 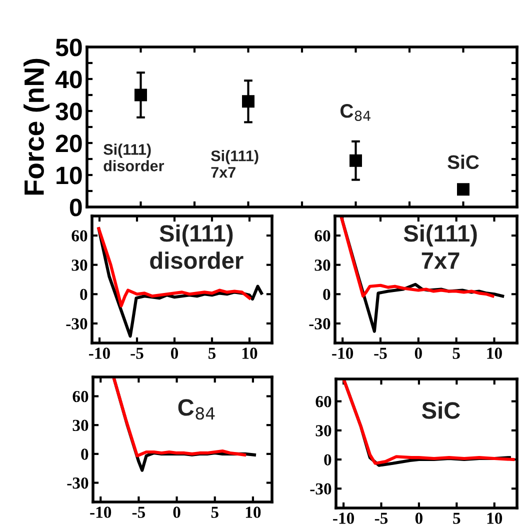 I want to click on annotation: C$_{84}$, so click(x=355, y=112).